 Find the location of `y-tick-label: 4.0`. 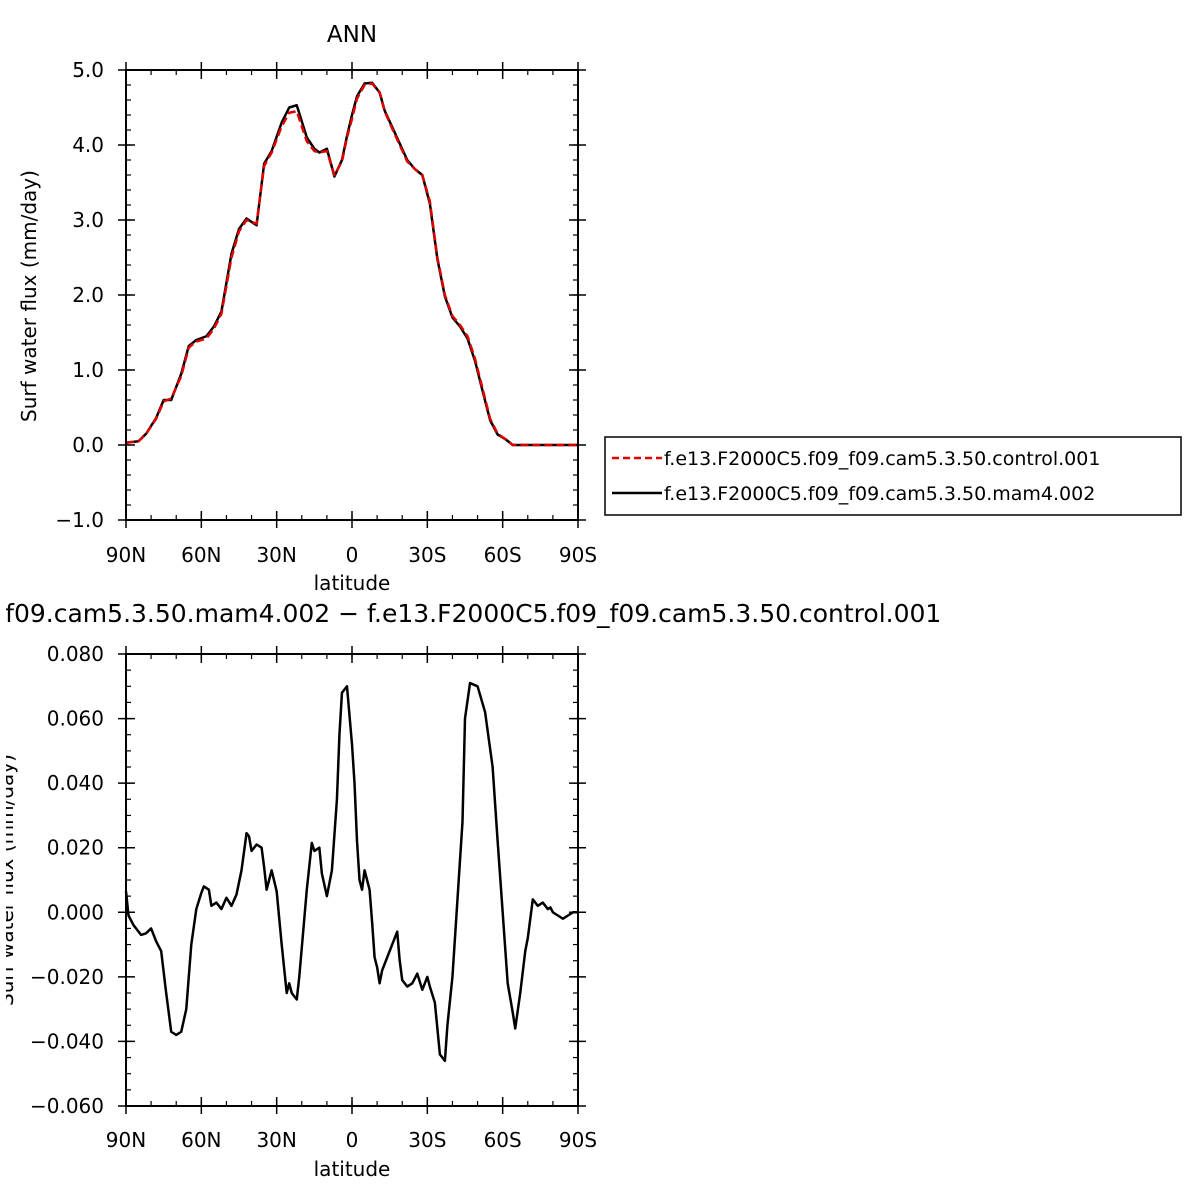

y-tick-label: 4.0 is located at coordinates (88, 145).